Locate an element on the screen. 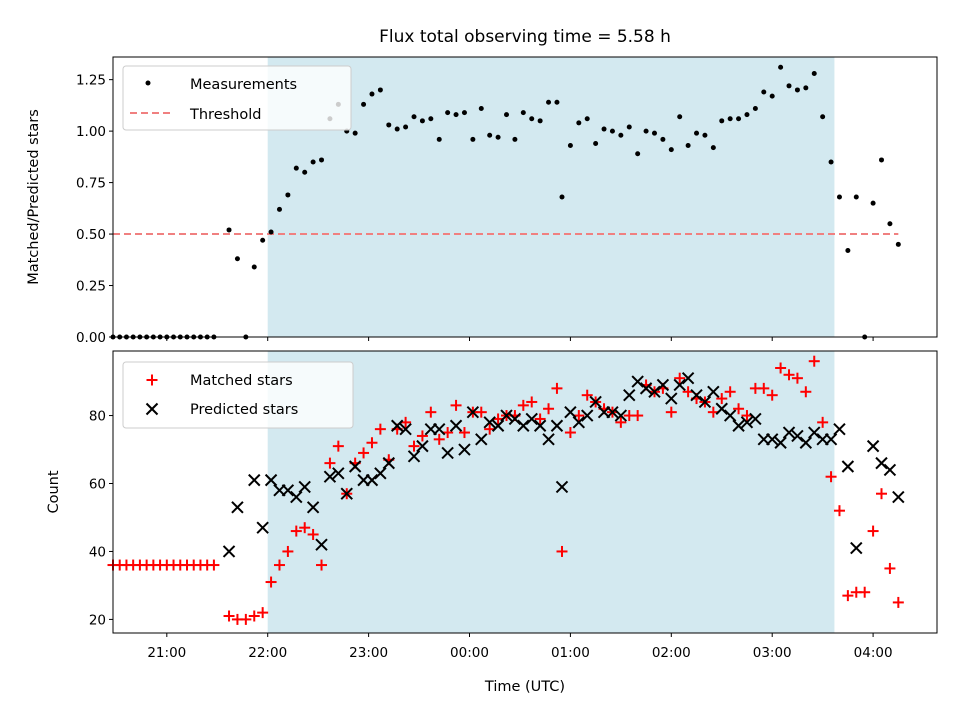  x-tick-label: 21:00 is located at coordinates (166, 653).